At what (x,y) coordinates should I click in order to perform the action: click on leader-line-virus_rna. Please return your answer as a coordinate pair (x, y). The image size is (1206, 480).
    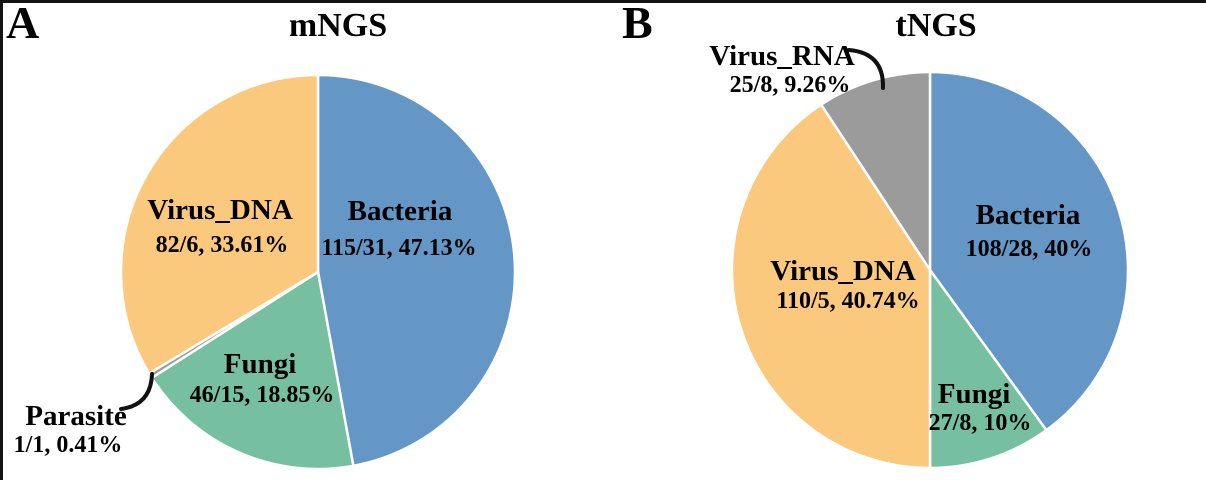
    Looking at the image, I should click on (866, 69).